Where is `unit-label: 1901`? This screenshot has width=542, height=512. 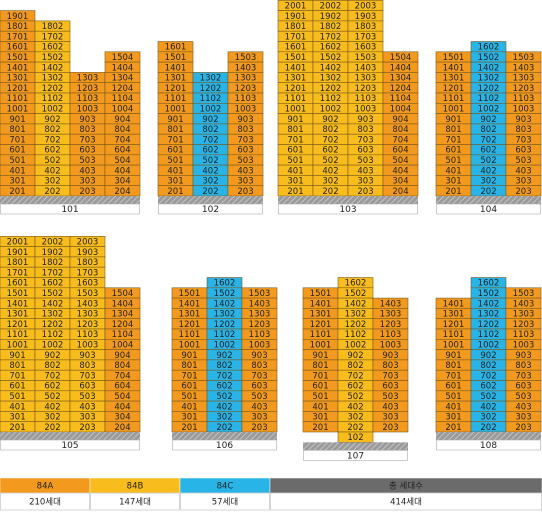
unit-label: 1901 is located at coordinates (296, 17).